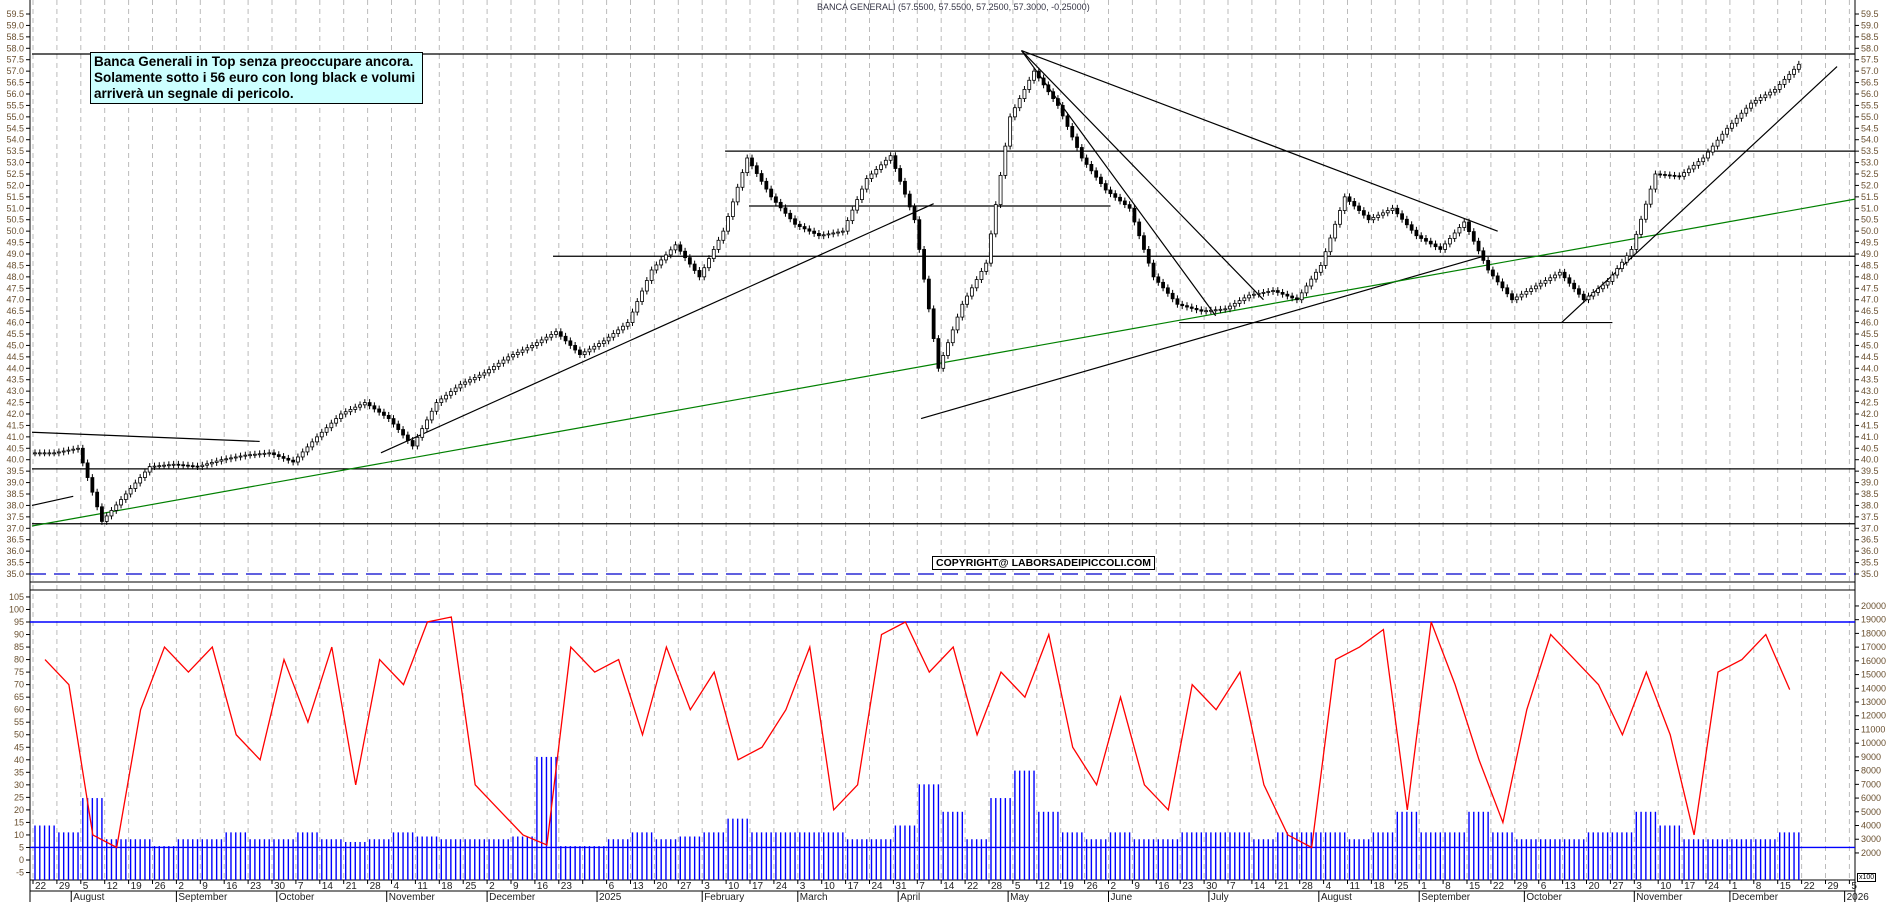 The height and width of the screenshot is (902, 1890). What do you see at coordinates (1544, 897) in the screenshot?
I see `month-label: October` at bounding box center [1544, 897].